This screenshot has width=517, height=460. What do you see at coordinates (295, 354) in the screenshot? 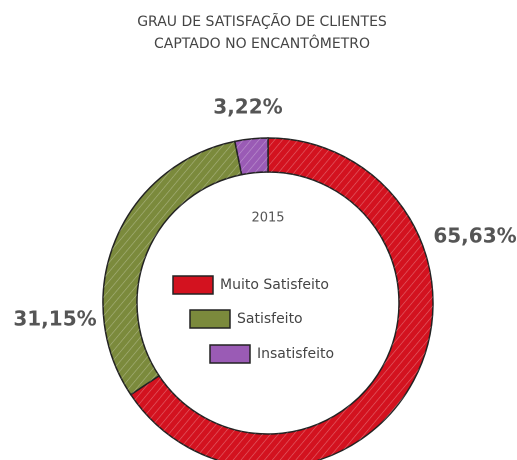
I see `legend-label: Insatisfeito` at bounding box center [295, 354].